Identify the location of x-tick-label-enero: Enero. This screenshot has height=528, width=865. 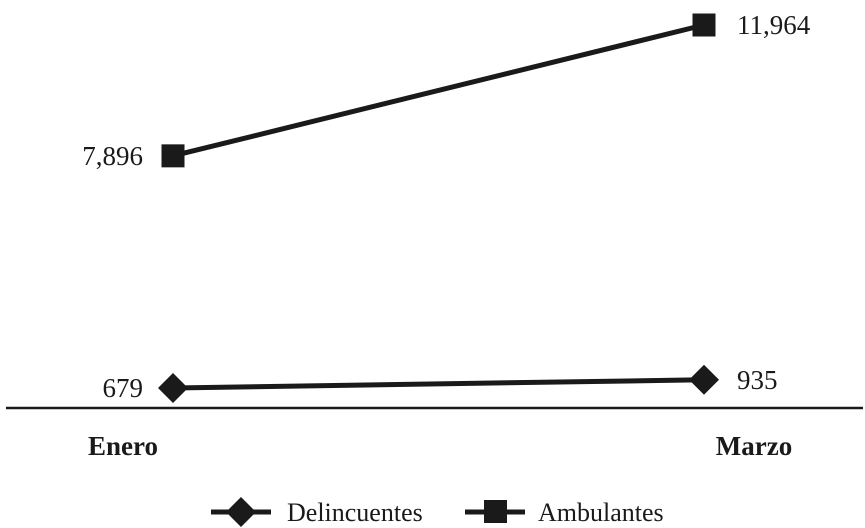
(123, 446).